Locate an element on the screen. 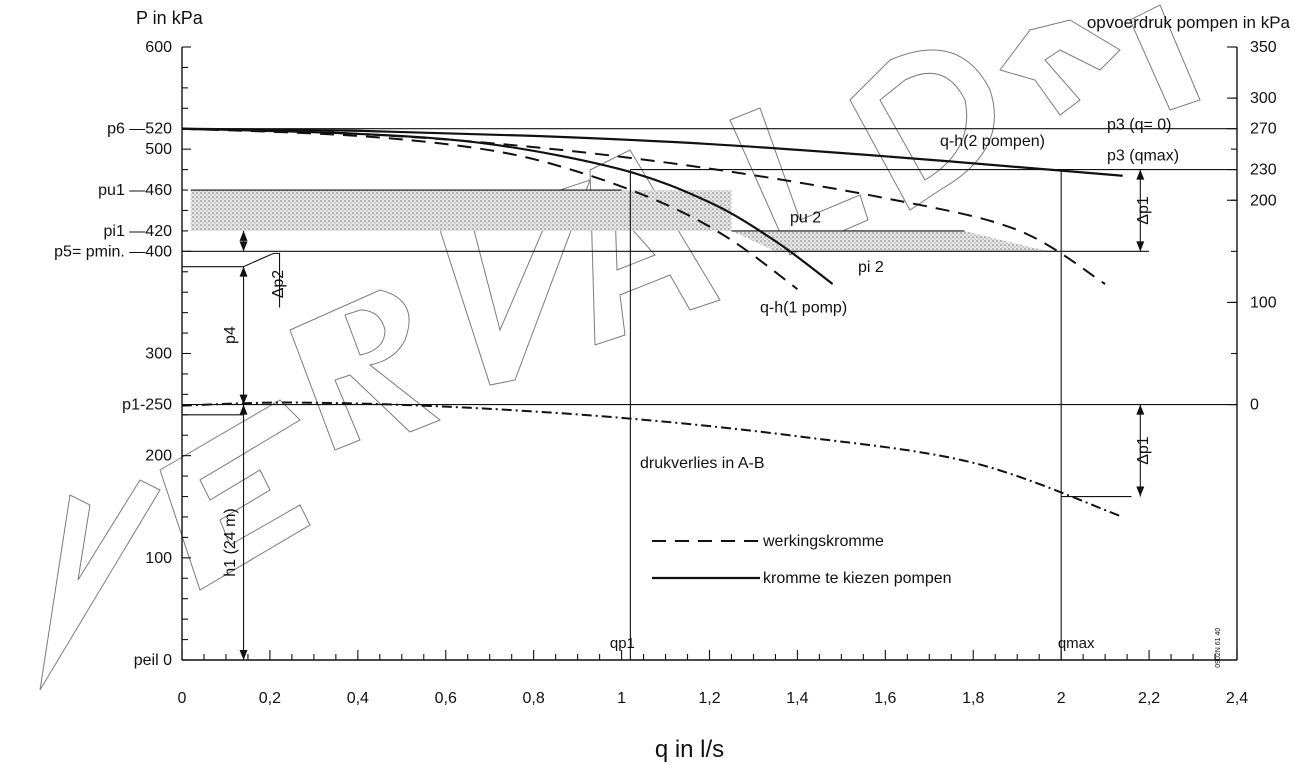 The height and width of the screenshot is (765, 1295). right-tick-label: 270 is located at coordinates (1263, 129).